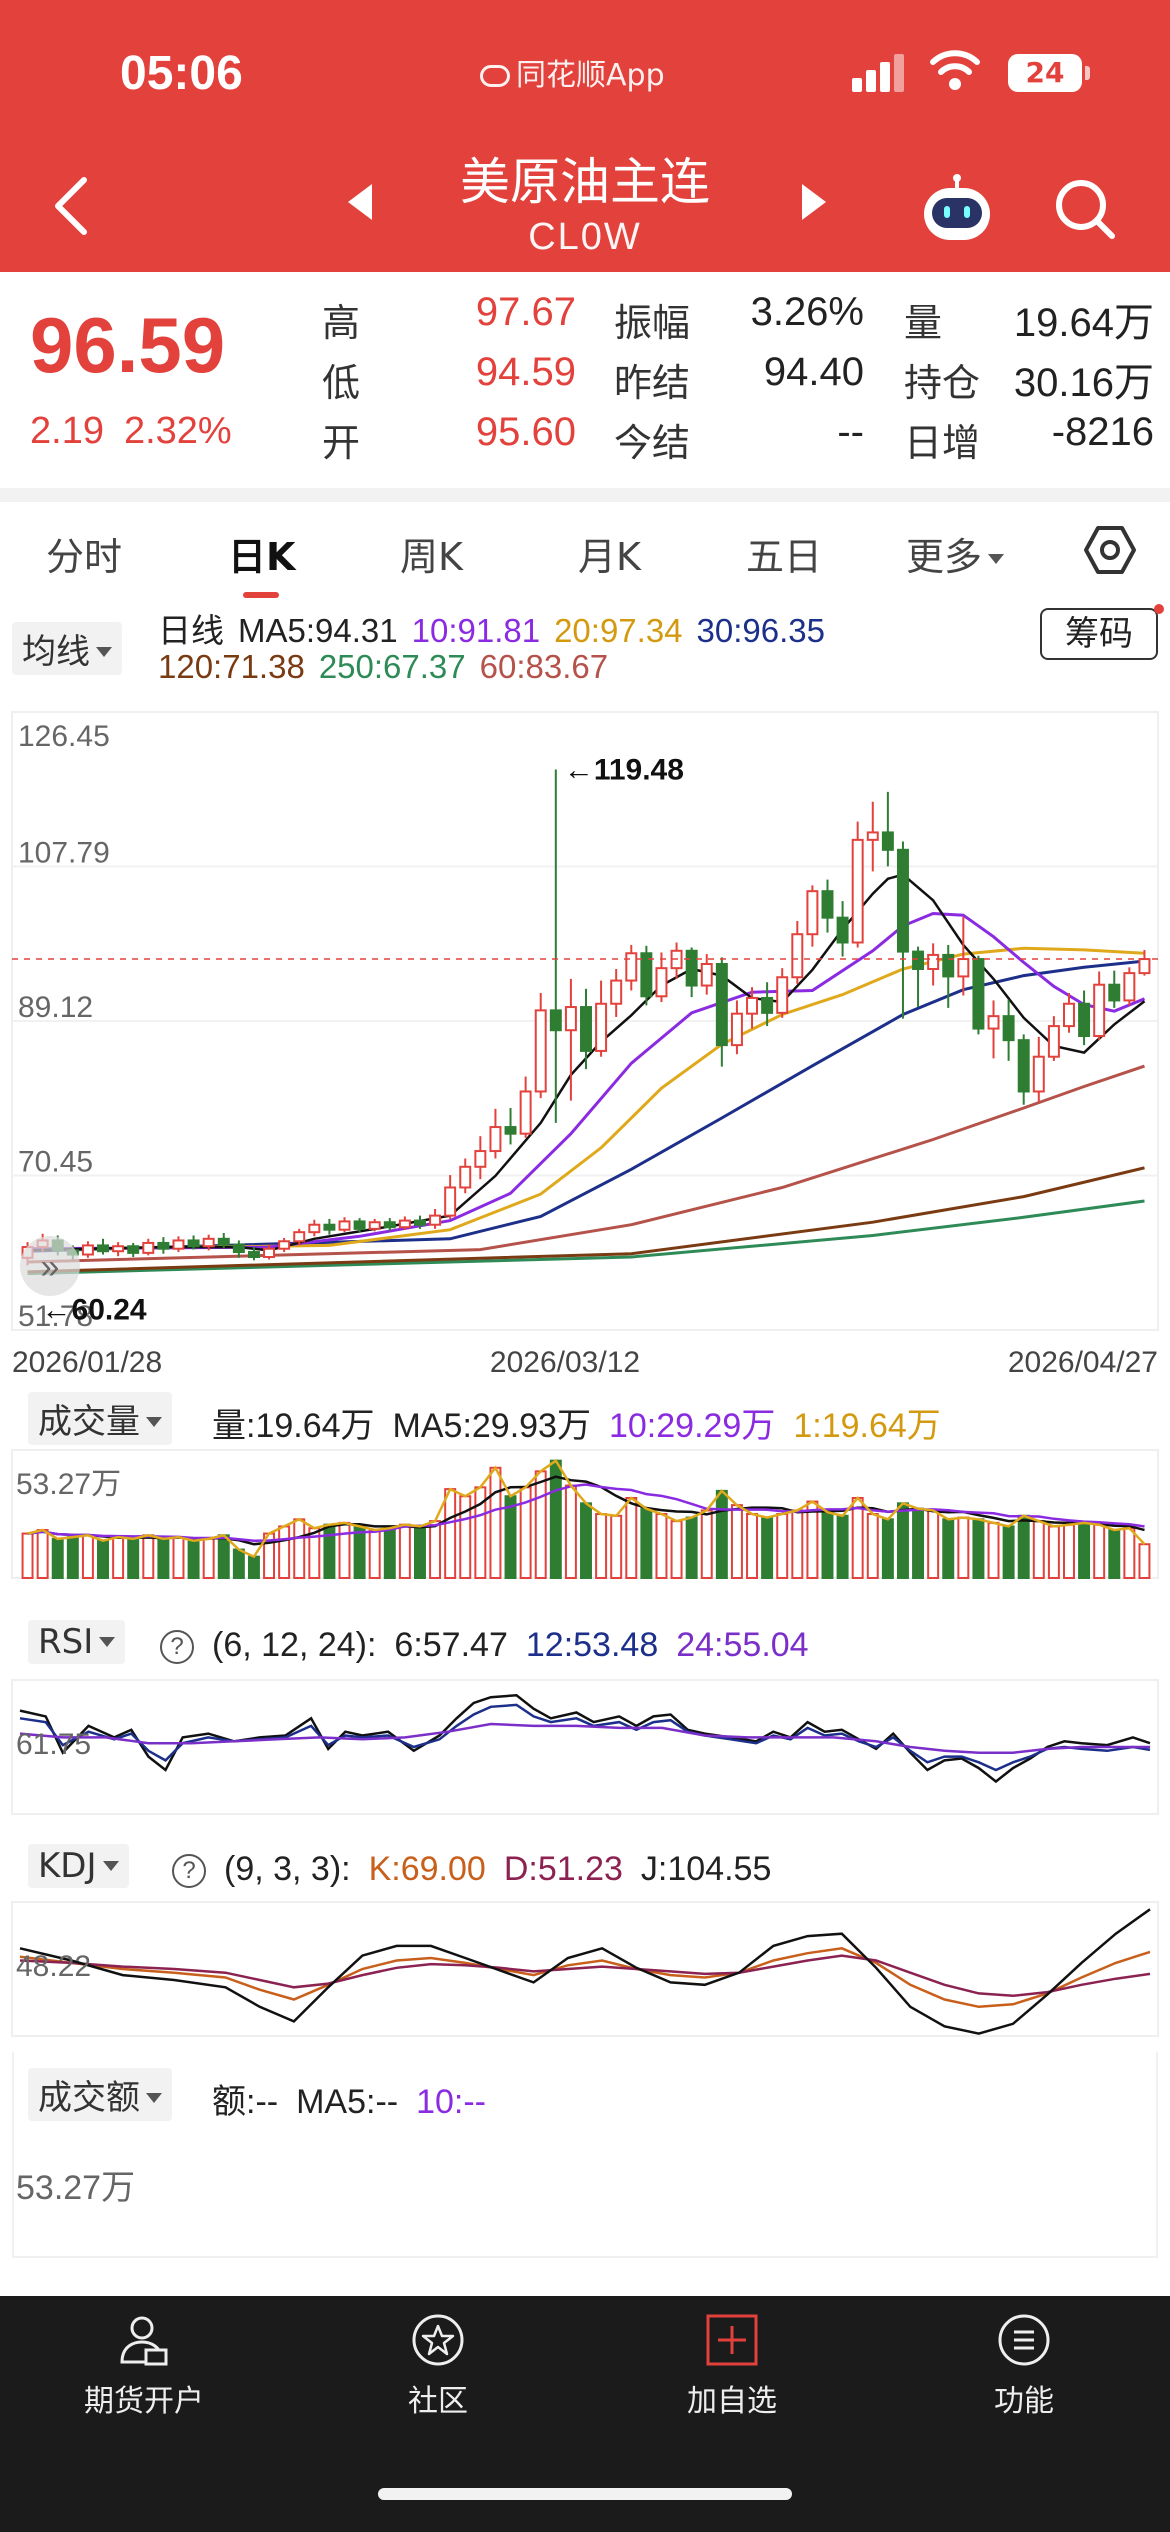  I want to click on open-label: 开, so click(341, 443).